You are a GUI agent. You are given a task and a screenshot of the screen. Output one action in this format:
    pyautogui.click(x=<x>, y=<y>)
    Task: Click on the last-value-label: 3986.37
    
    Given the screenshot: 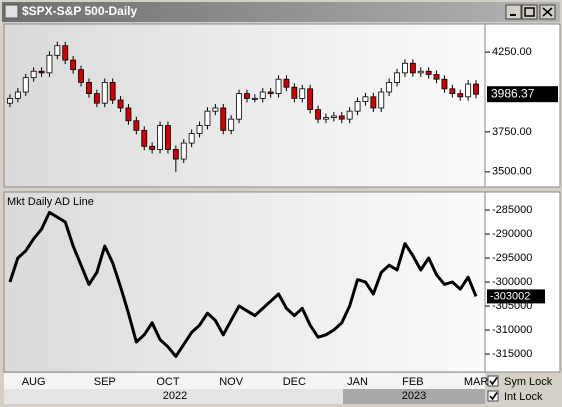 What is the action you would take?
    pyautogui.click(x=513, y=93)
    